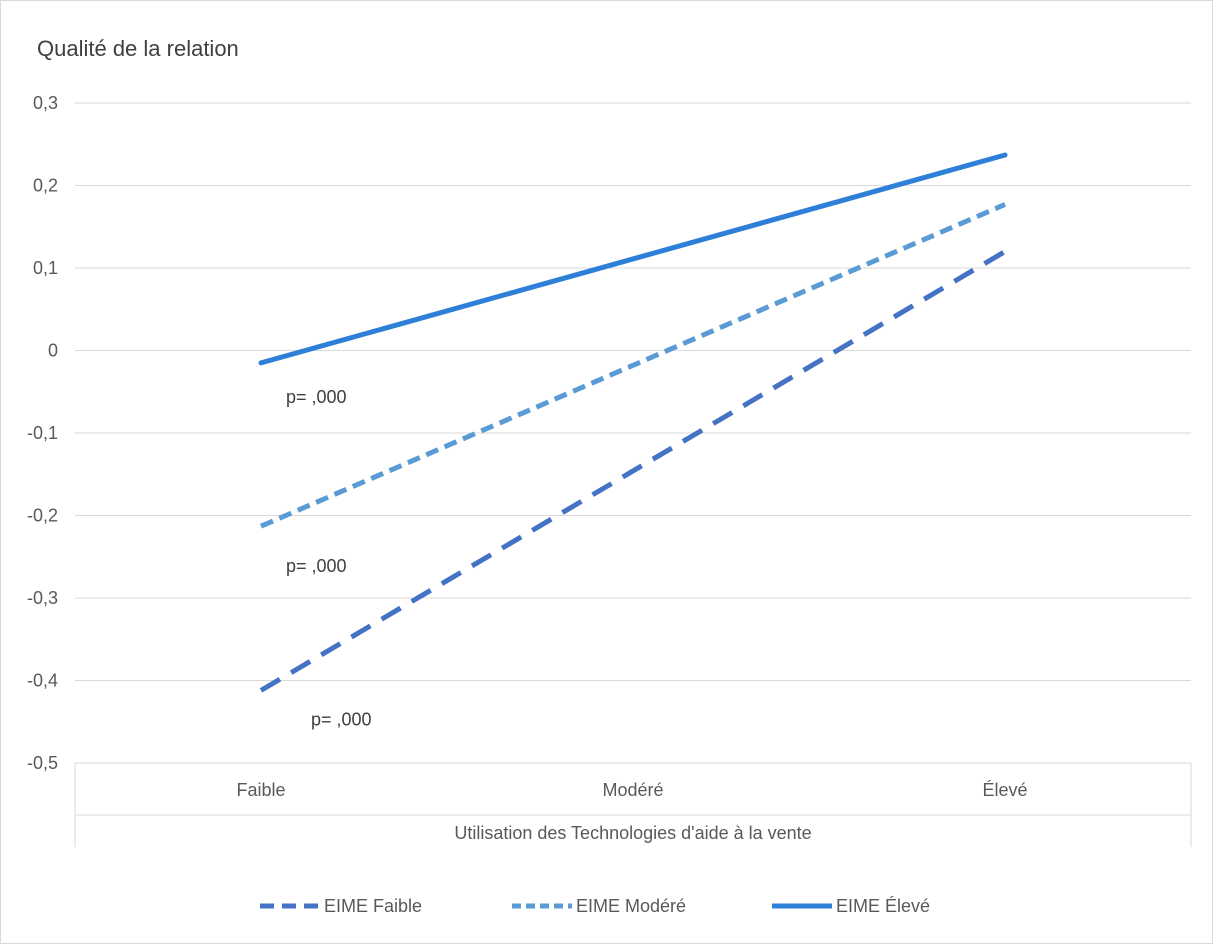  I want to click on legend: EIME Faible EIME Modéré EIME Élevé, so click(595, 906).